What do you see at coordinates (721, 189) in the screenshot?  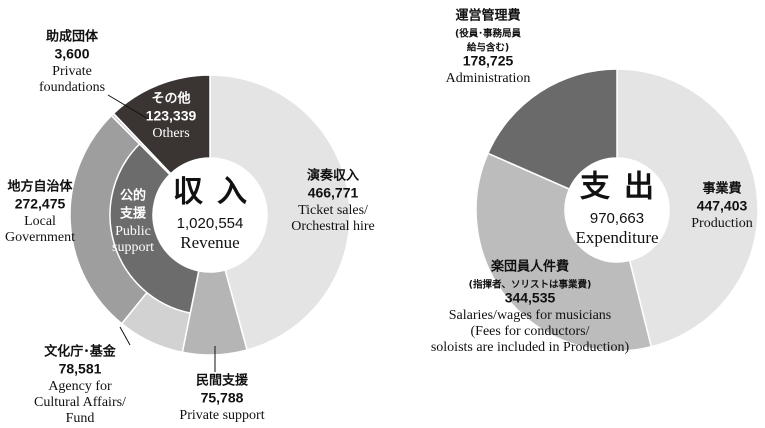 I see `label: 事業費` at bounding box center [721, 189].